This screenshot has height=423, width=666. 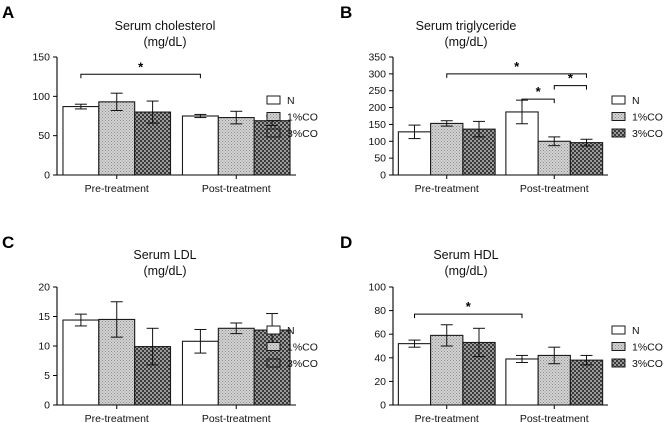 I want to click on panel-letter: C, so click(x=8, y=242).